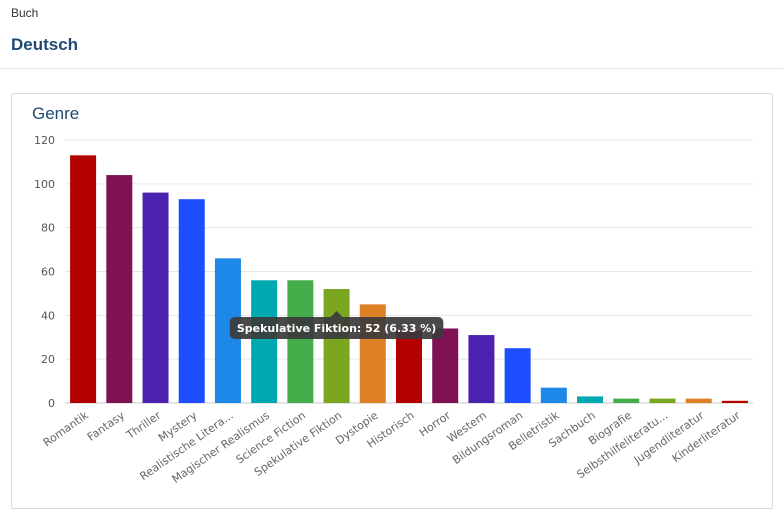 This screenshot has width=783, height=519. I want to click on tooltip-text: Spekulative Fiktion: 52 (6.33 %), so click(337, 328).